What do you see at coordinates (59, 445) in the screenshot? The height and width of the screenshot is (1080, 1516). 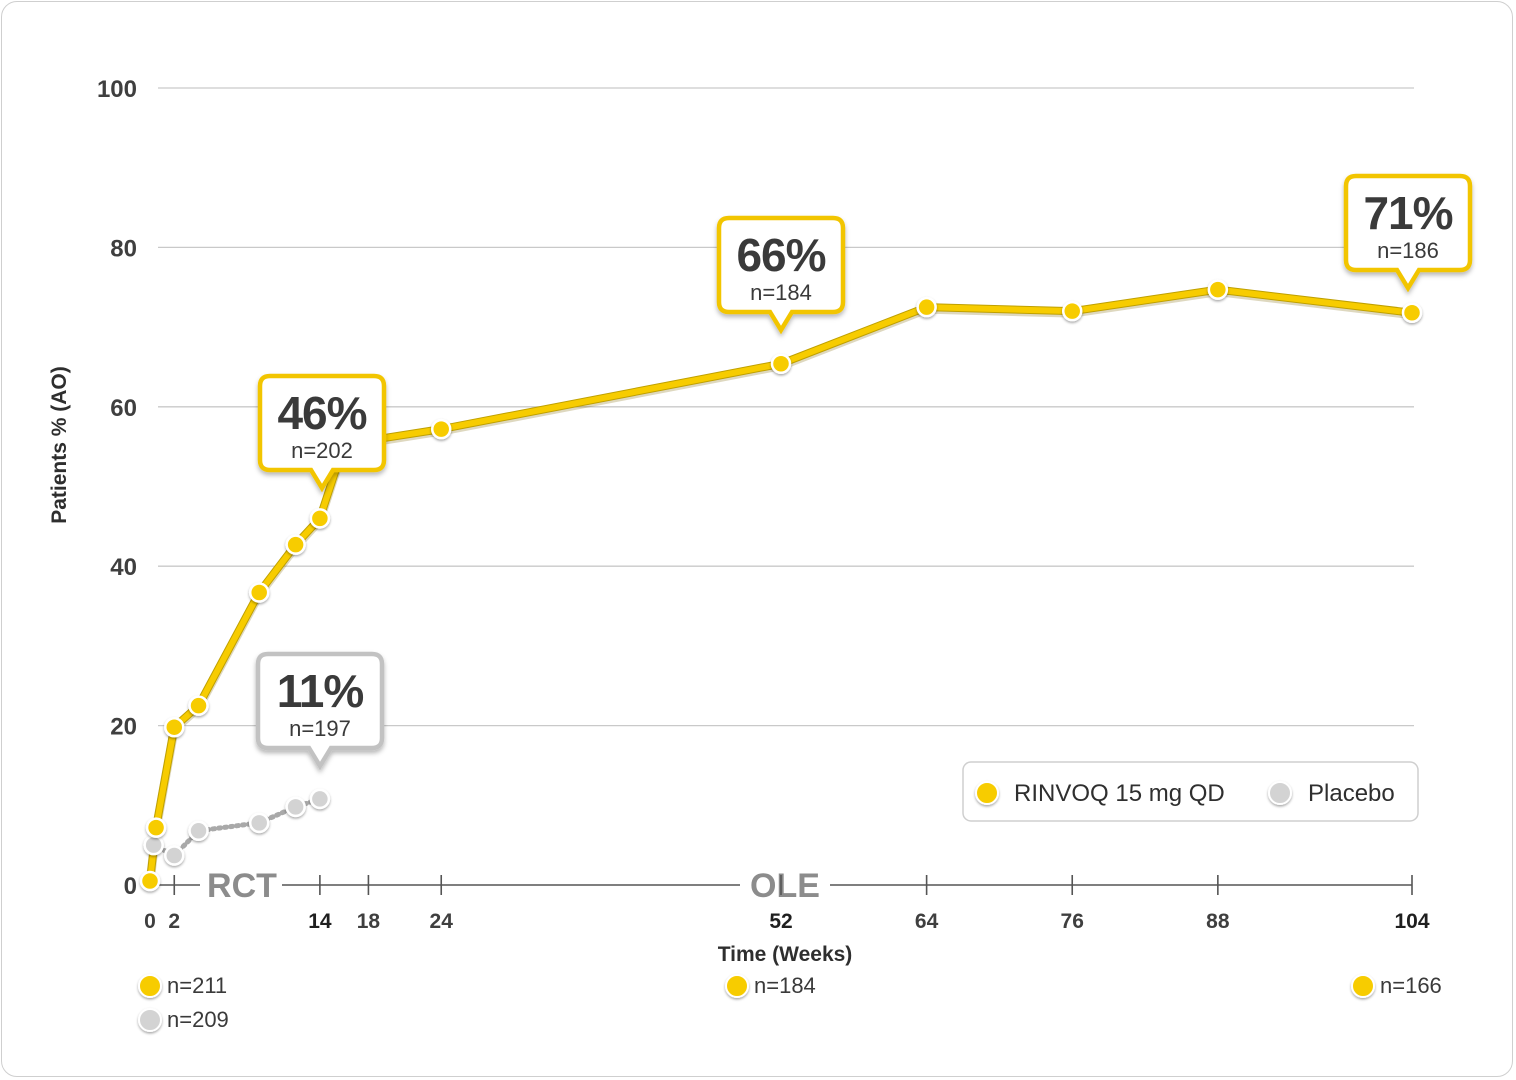 I see `y-axis-title: Patients % (AO)` at bounding box center [59, 445].